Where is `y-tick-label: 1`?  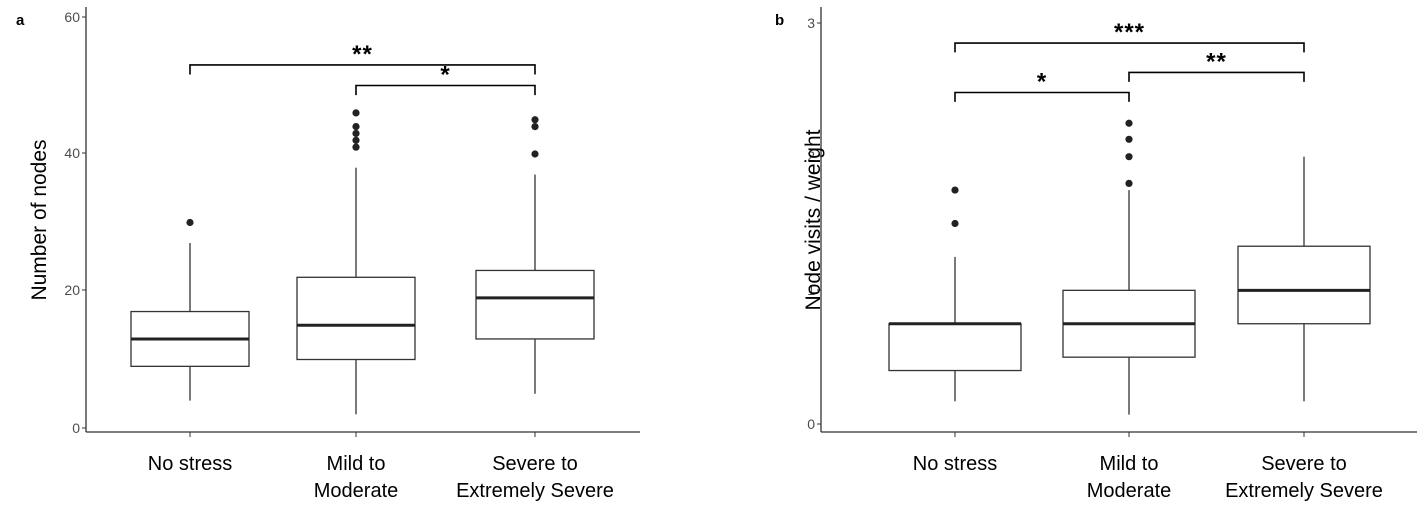
y-tick-label: 1 is located at coordinates (811, 290).